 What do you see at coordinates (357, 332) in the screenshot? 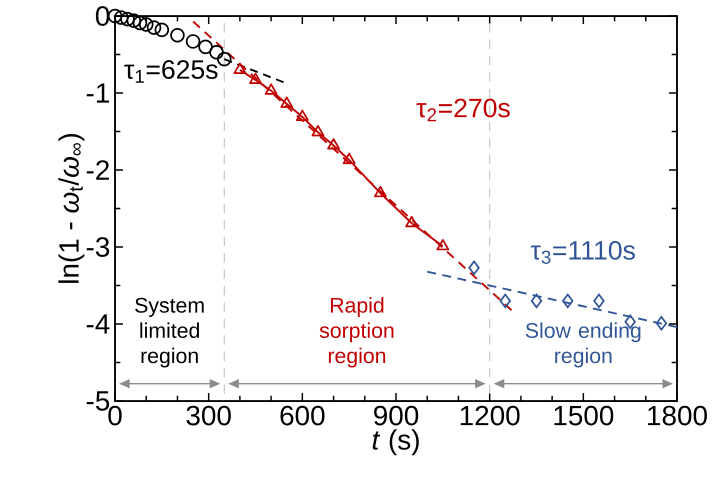
I see `annotation: Rapid sorption region` at bounding box center [357, 332].